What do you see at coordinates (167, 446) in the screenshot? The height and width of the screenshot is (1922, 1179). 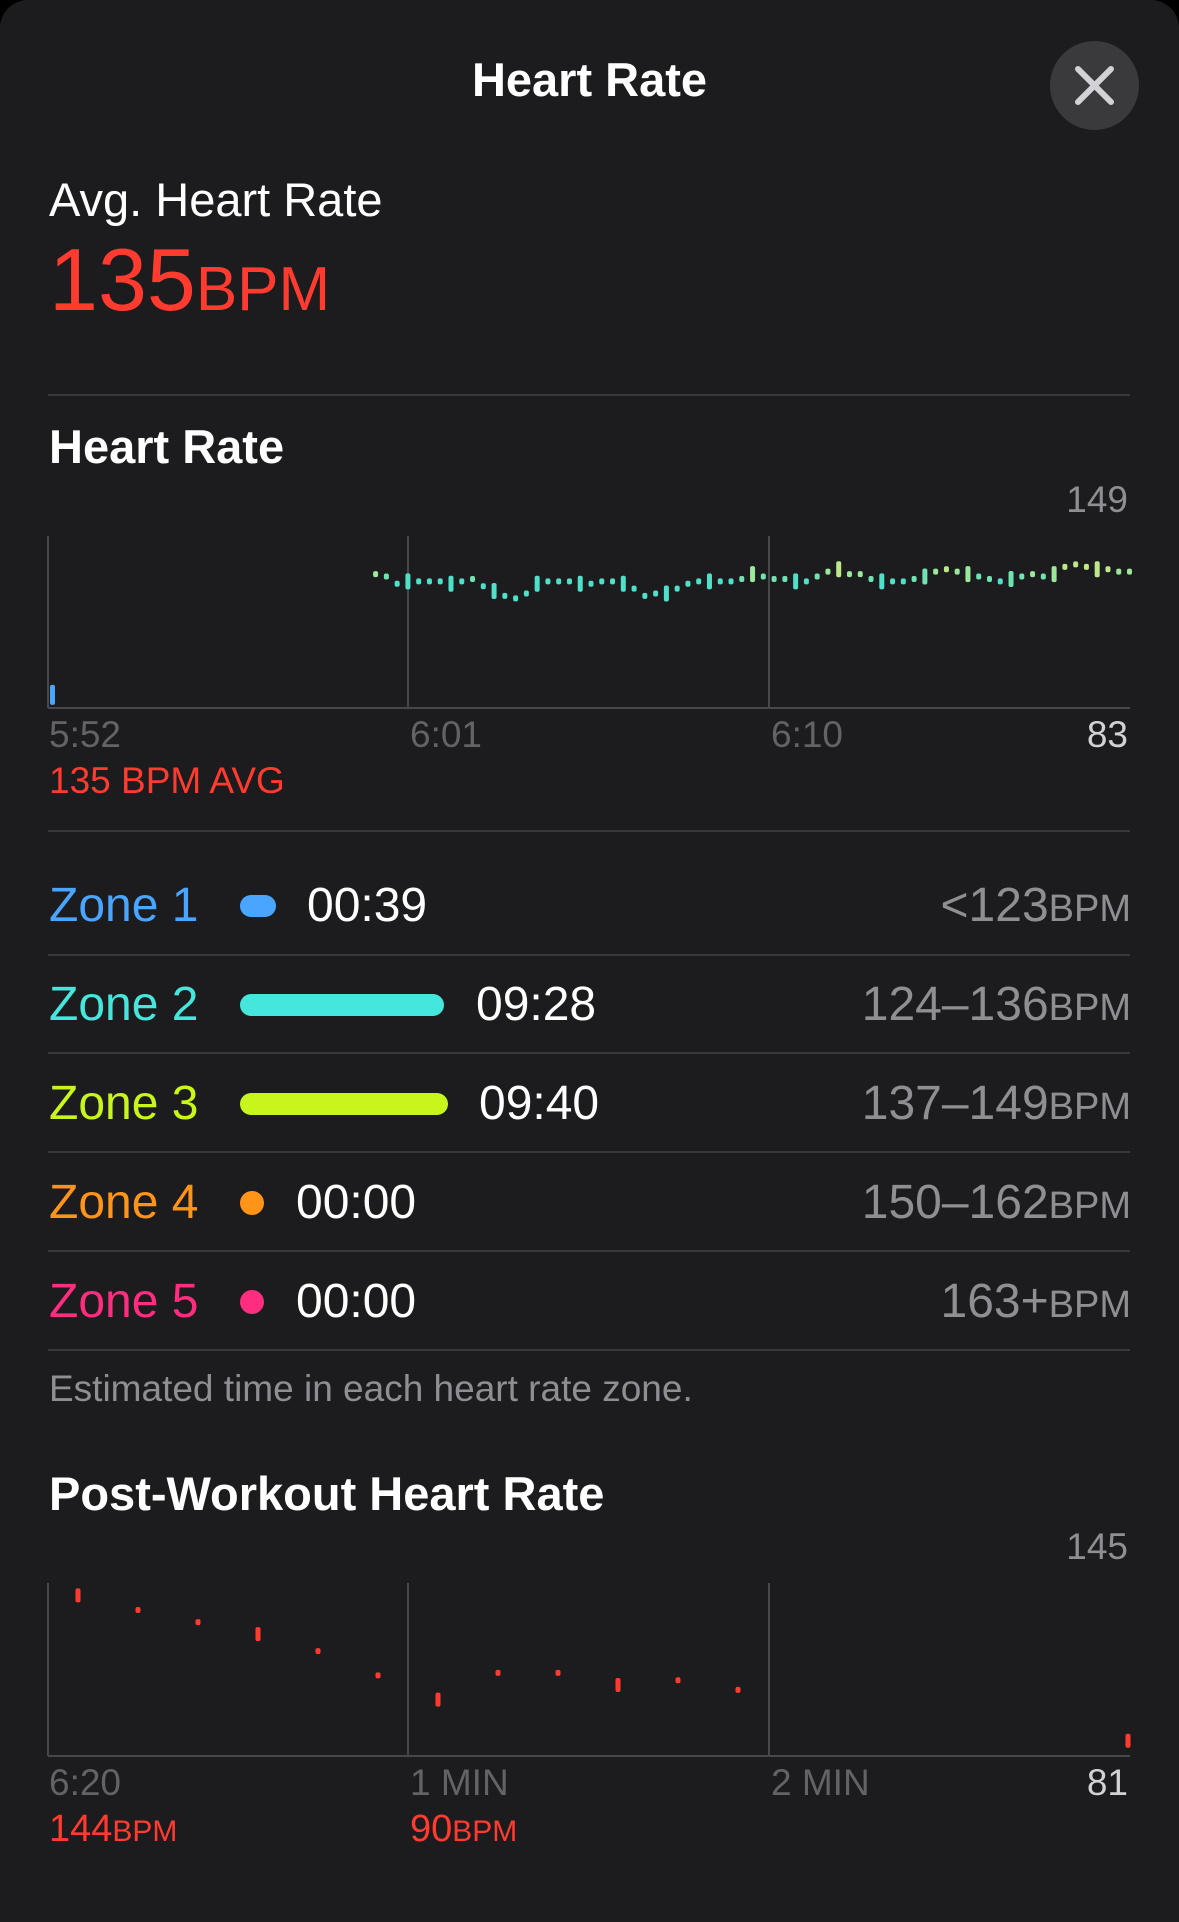 I see `heart-rate-chart-title: Heart Rate` at bounding box center [167, 446].